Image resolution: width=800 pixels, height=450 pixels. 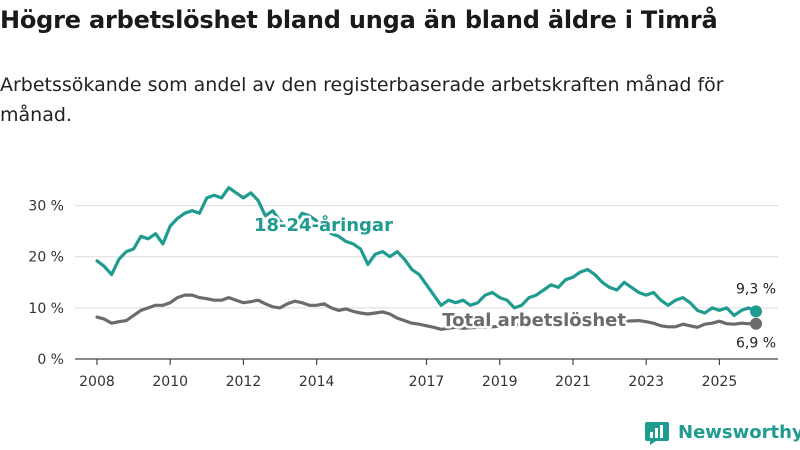 What do you see at coordinates (573, 382) in the screenshot?
I see `x-tick-label: 2021` at bounding box center [573, 382].